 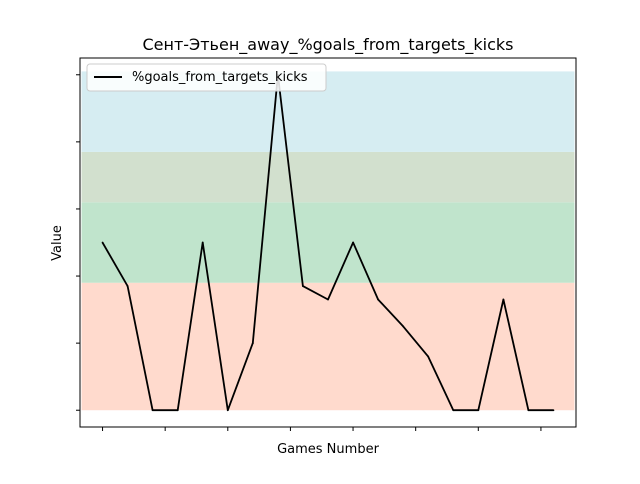 What do you see at coordinates (57, 243) in the screenshot?
I see `y-axis-label: Value` at bounding box center [57, 243].